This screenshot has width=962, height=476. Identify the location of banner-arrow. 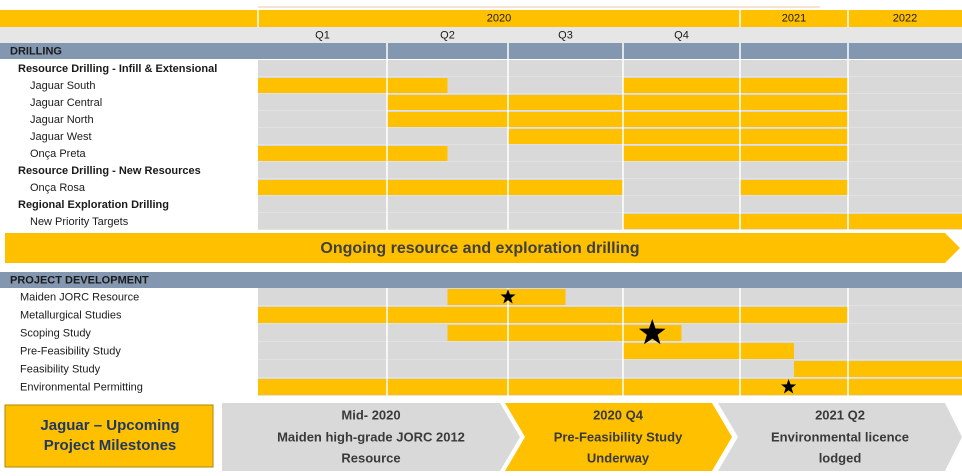
(482, 248).